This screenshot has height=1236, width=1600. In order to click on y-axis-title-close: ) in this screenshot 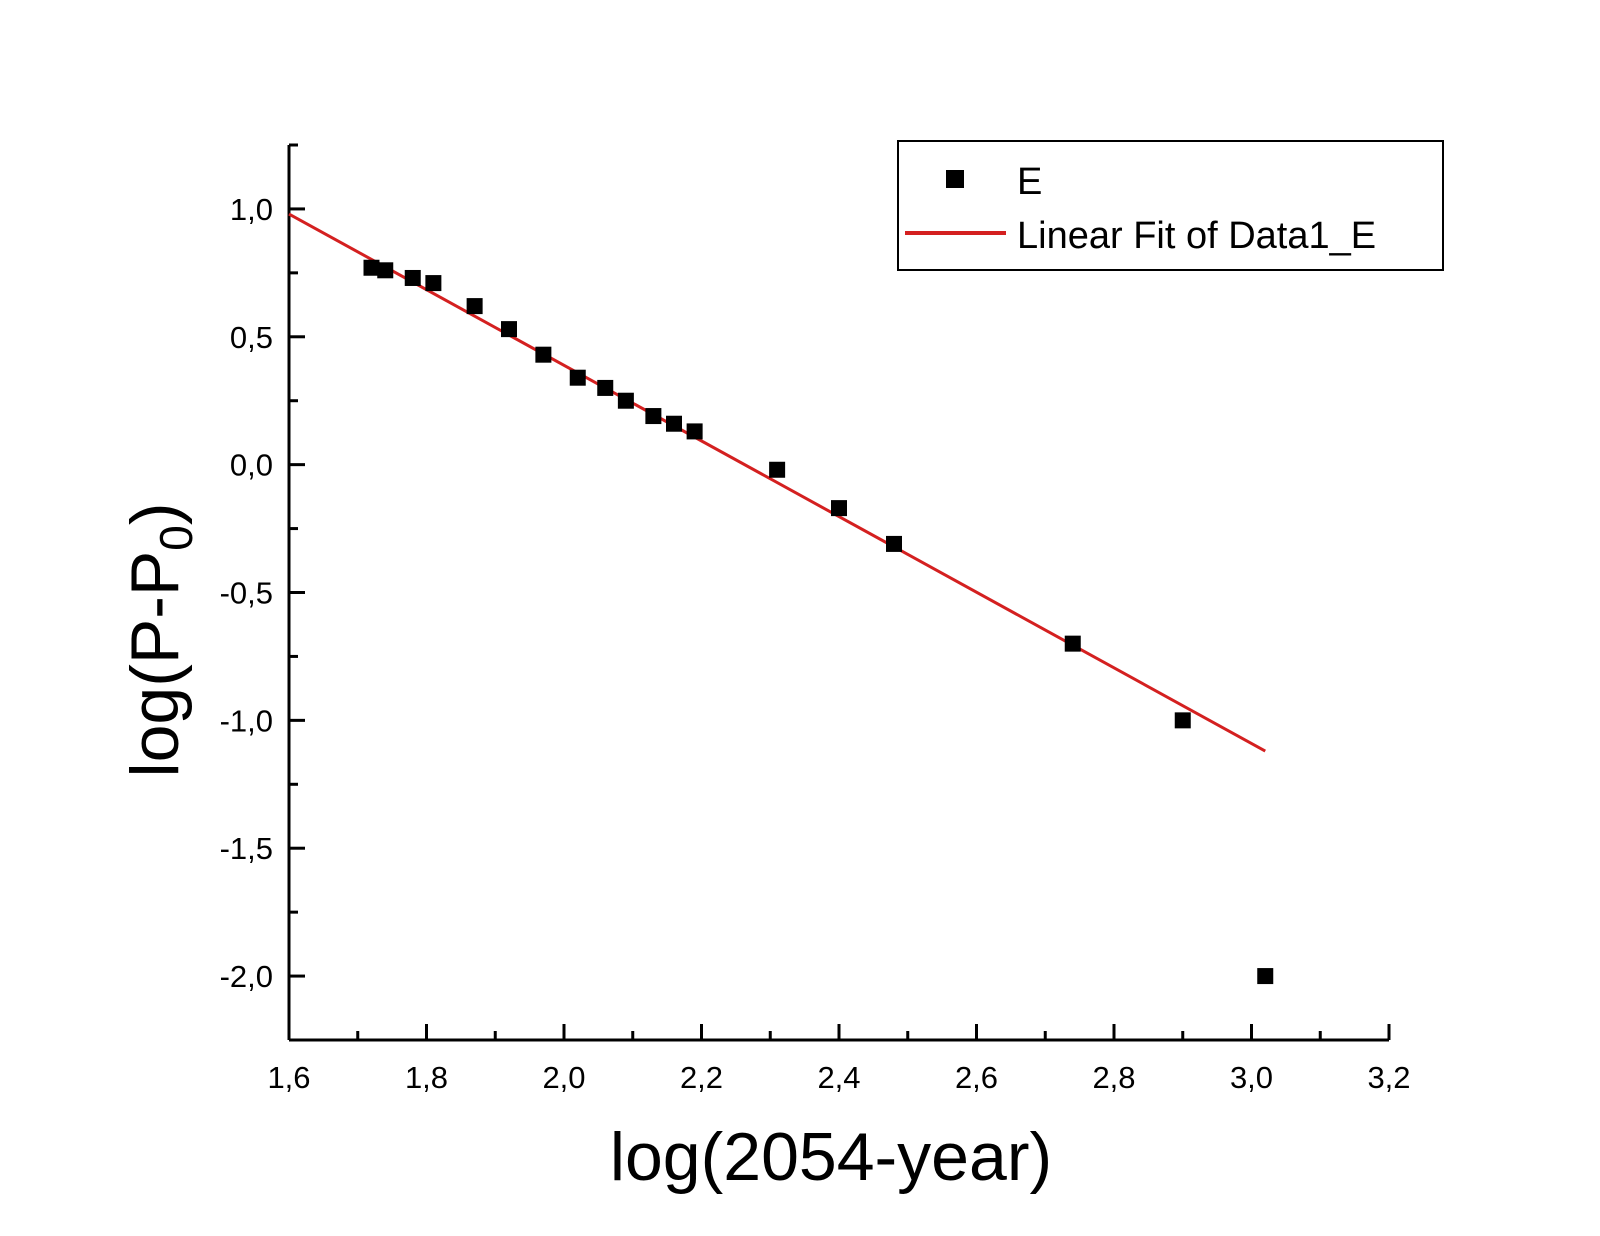, I will do `click(155, 514)`.